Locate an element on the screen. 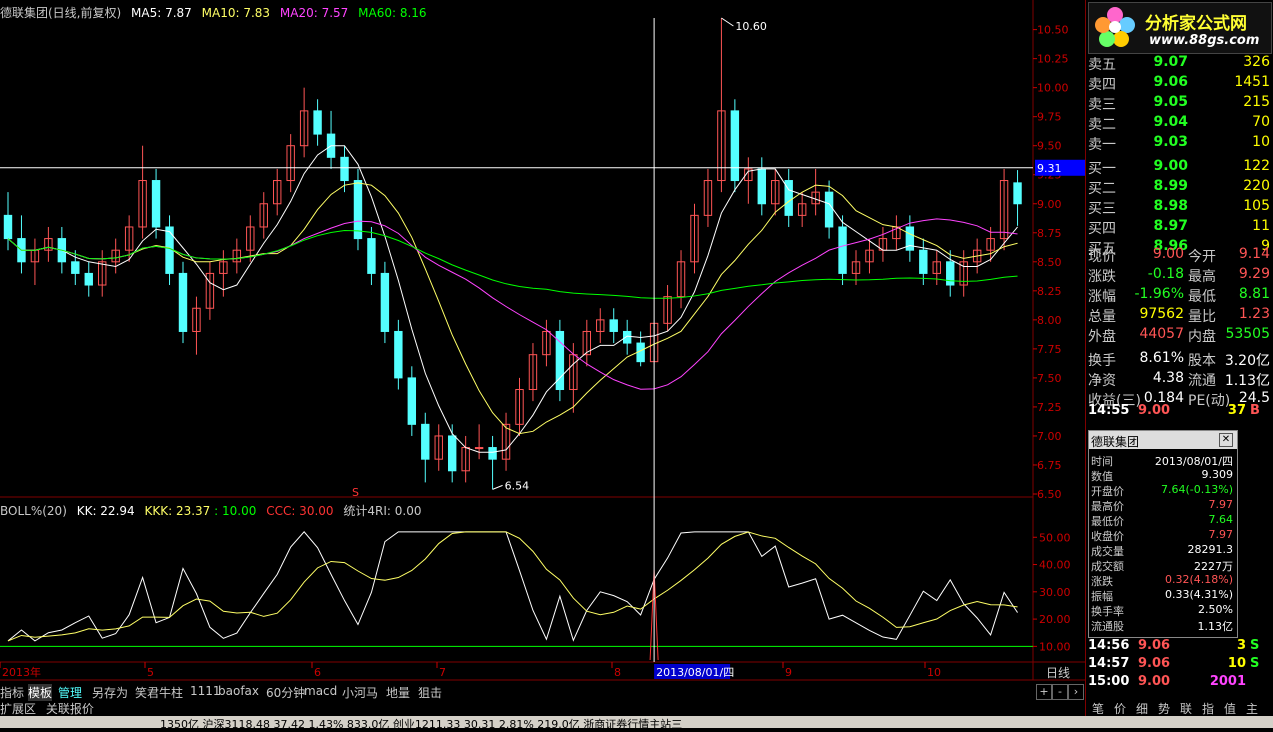 The height and width of the screenshot is (732, 1273). price-axis-label: 6.50 is located at coordinates (1049, 494).